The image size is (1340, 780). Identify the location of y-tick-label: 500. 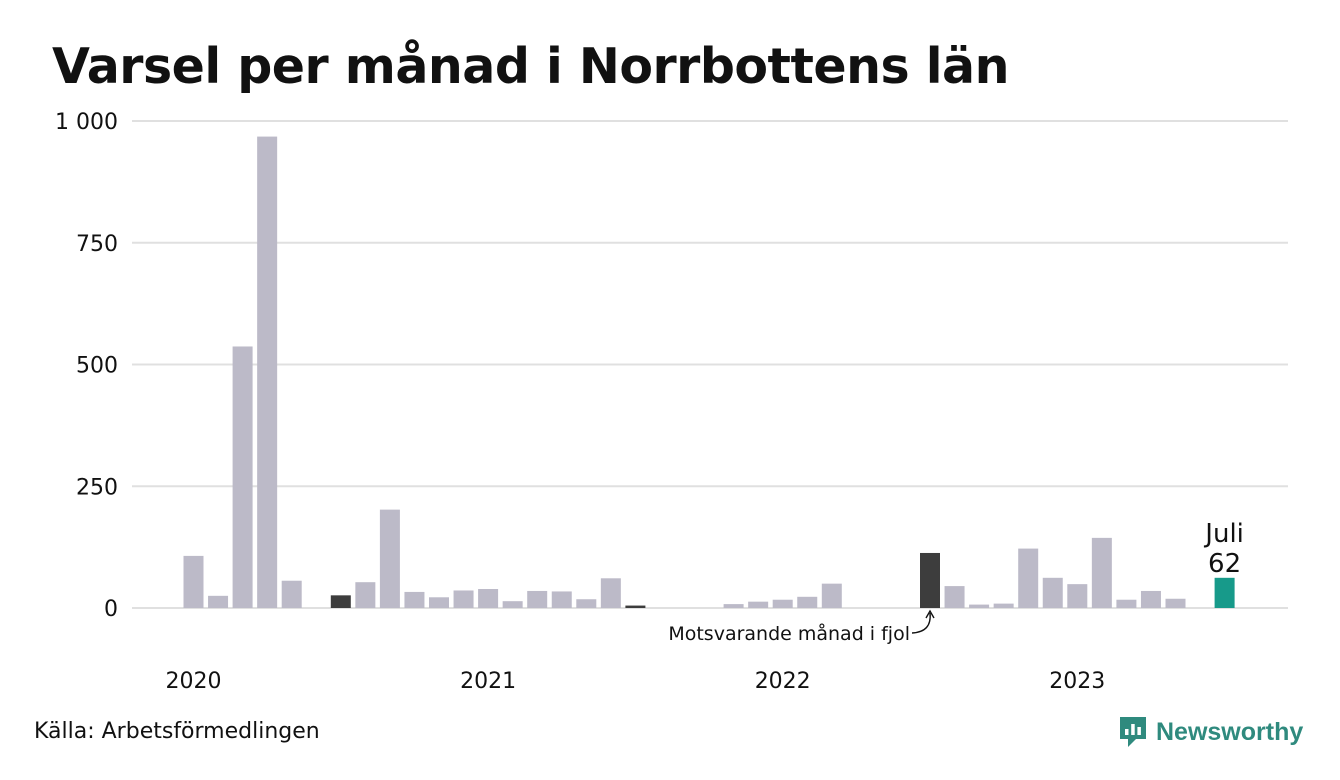
(97, 366).